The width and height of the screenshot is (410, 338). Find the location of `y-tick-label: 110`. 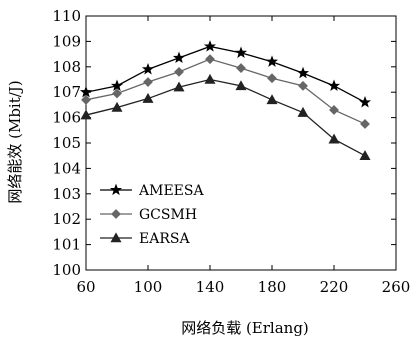

y-tick-label: 110 is located at coordinates (66, 16).